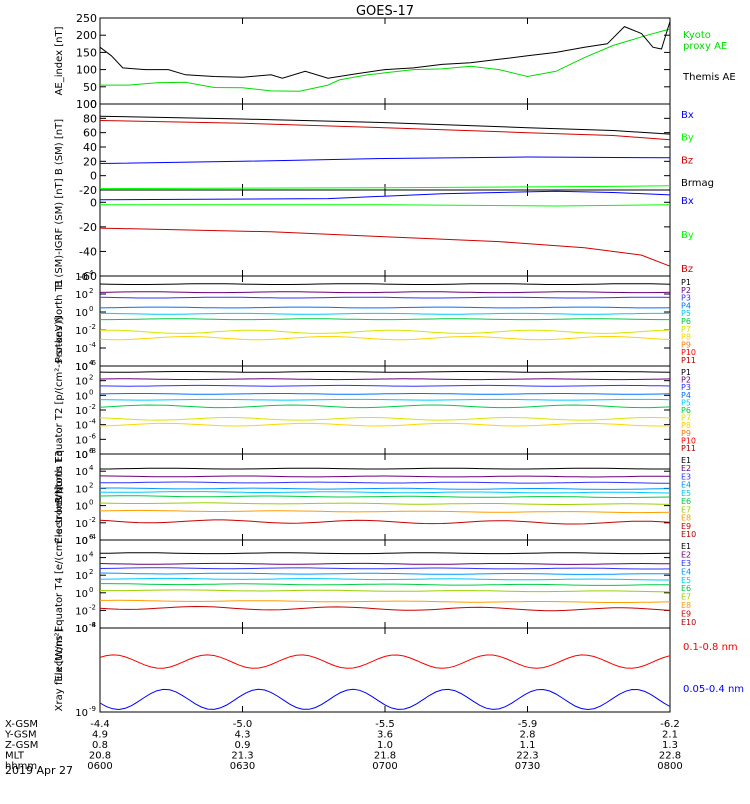 The height and width of the screenshot is (804, 750). I want to click on panel-frame, so click(385, 233).